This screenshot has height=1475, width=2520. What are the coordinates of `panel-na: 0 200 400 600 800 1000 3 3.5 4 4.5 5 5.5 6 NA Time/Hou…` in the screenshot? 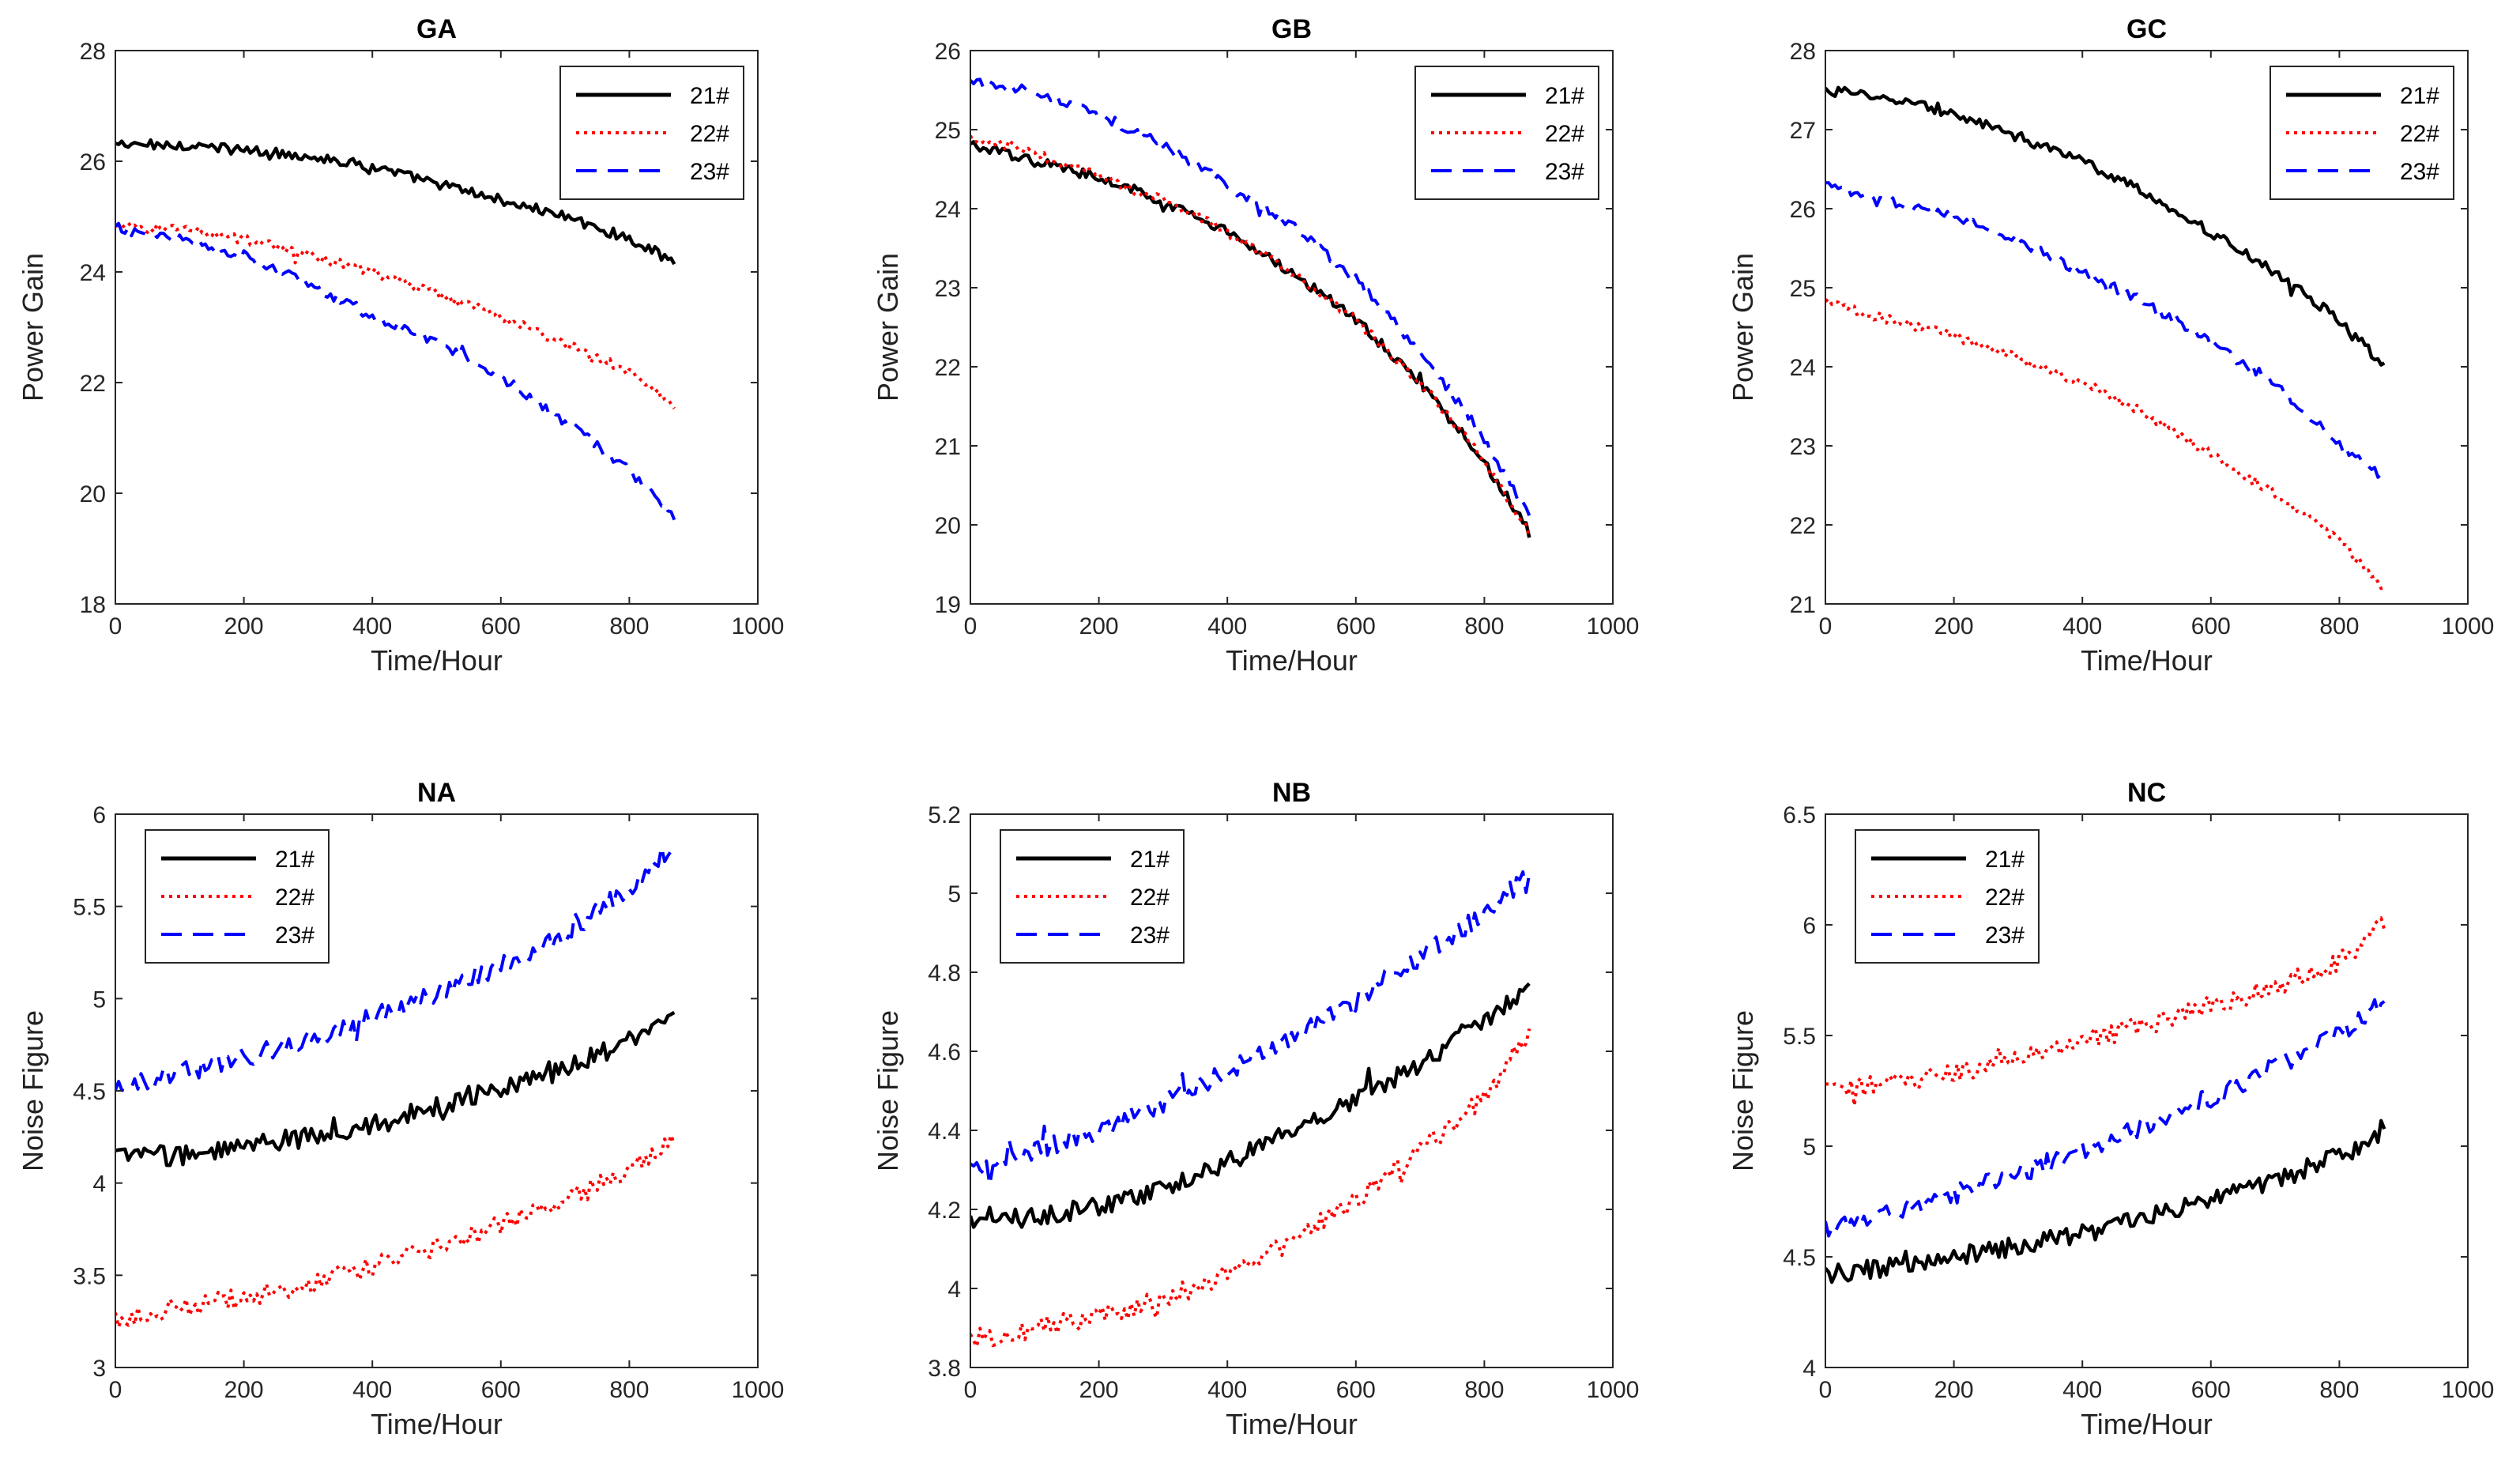 It's located at (400, 1109).